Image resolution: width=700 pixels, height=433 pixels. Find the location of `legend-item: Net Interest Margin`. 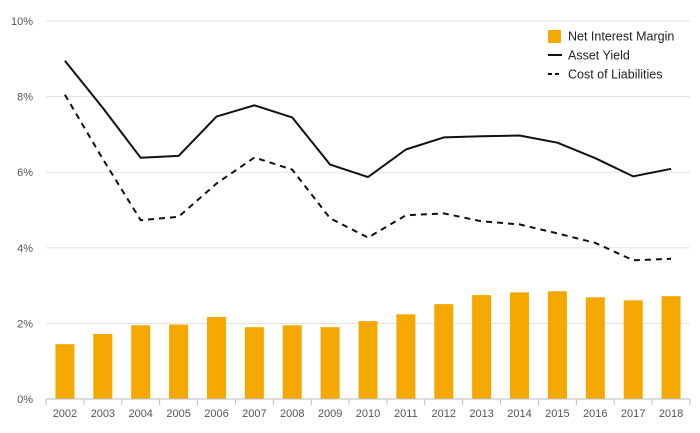

legend-item: Net Interest Margin is located at coordinates (611, 37).